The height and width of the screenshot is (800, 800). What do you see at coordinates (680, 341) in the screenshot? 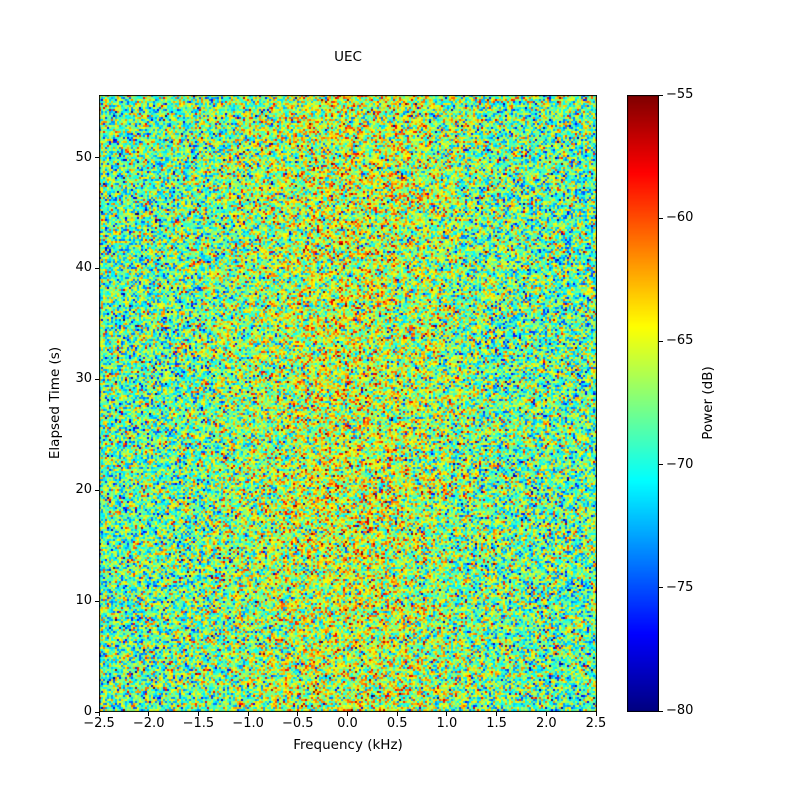
I see `colorbar-tick-label: −65` at bounding box center [680, 341].